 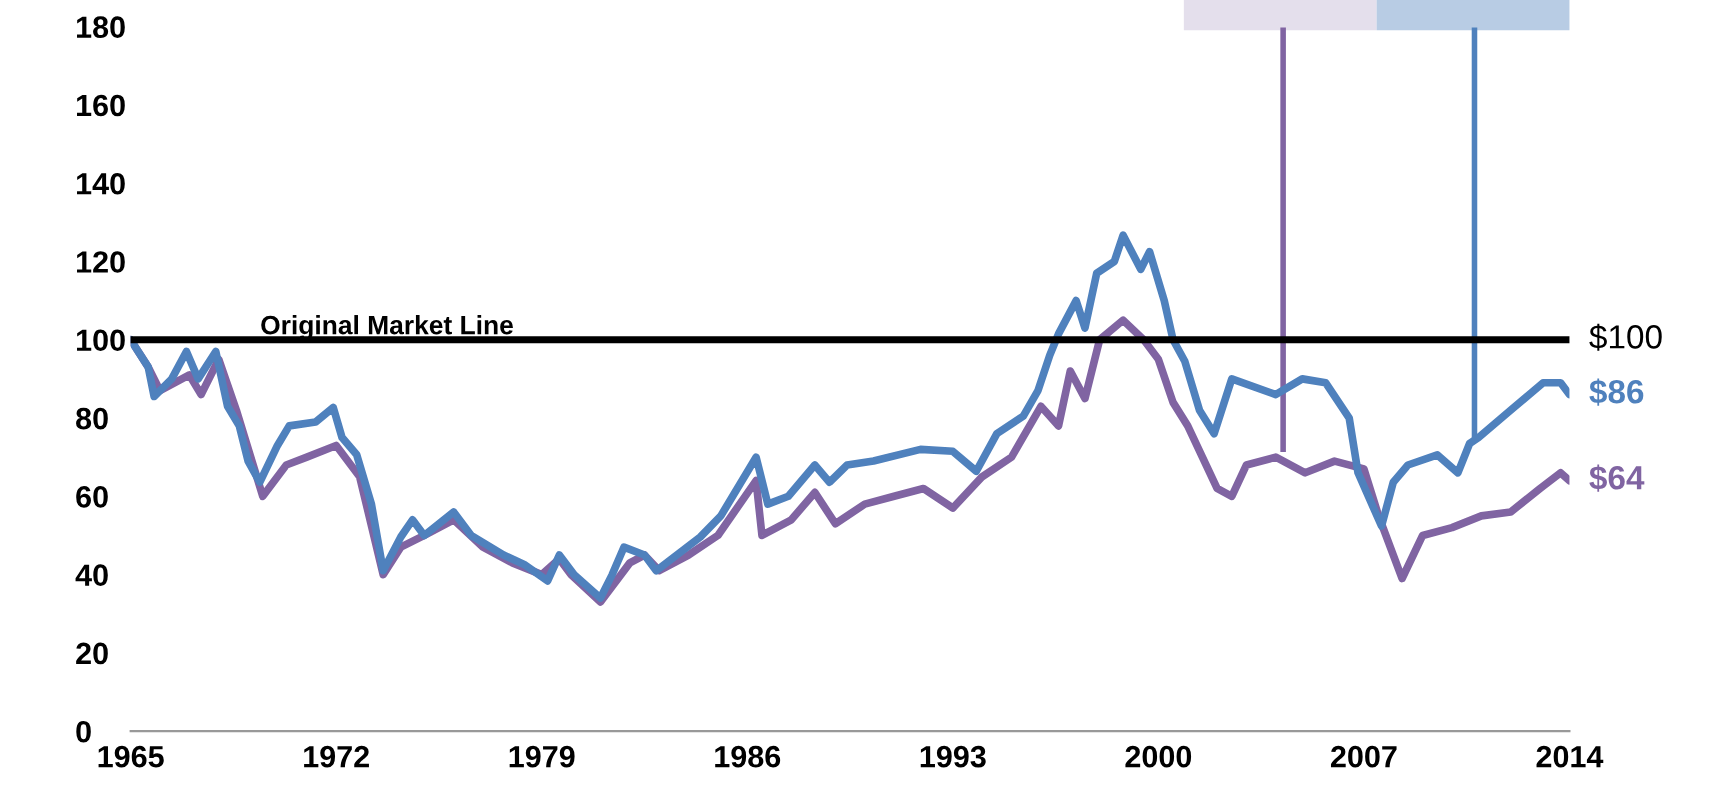 What do you see at coordinates (83, 731) in the screenshot?
I see `y-tick-label: 0` at bounding box center [83, 731].